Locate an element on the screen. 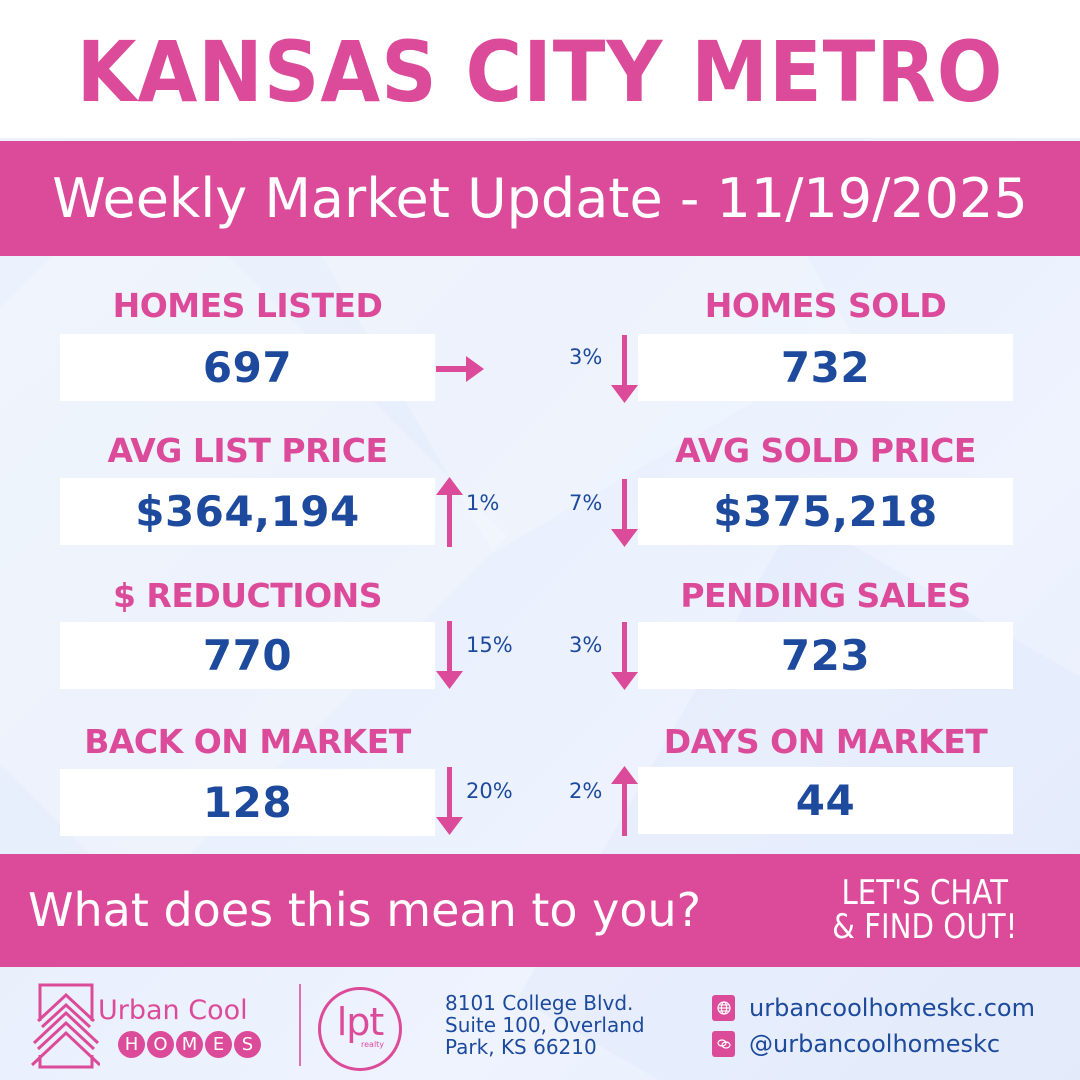 The image size is (1080, 1080). header-area is located at coordinates (540, 69).